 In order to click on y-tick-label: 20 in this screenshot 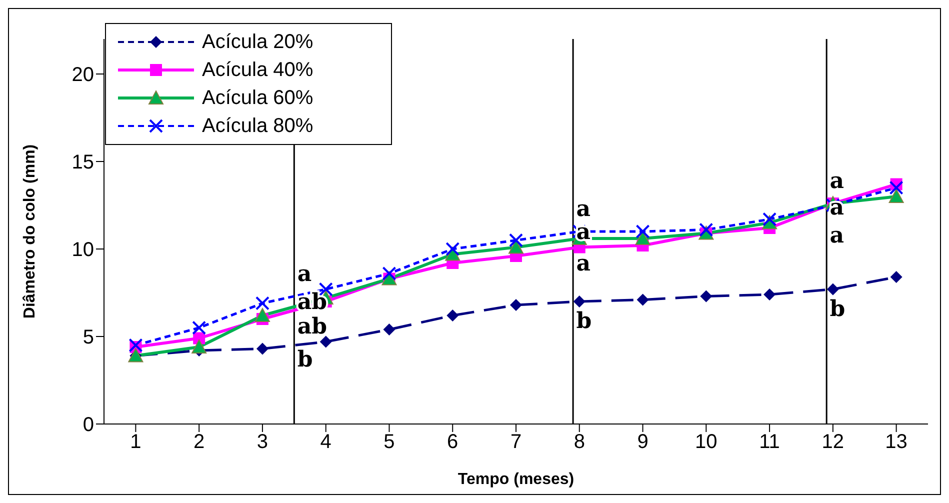, I will do `click(83, 75)`.